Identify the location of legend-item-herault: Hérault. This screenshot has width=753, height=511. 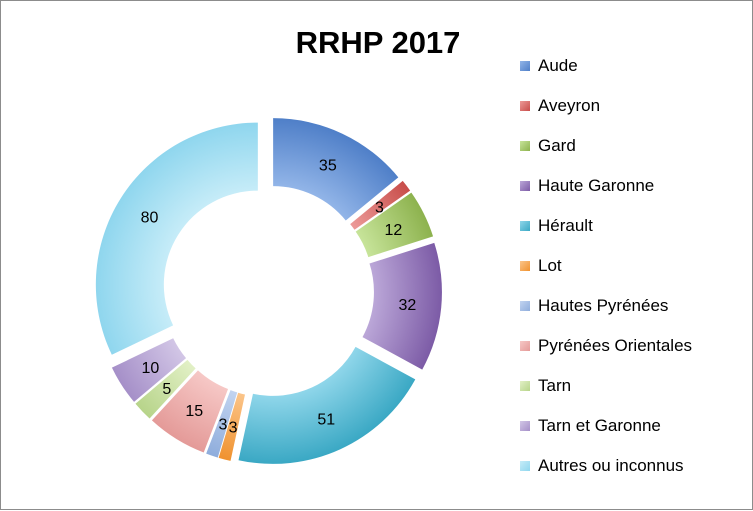
(606, 226).